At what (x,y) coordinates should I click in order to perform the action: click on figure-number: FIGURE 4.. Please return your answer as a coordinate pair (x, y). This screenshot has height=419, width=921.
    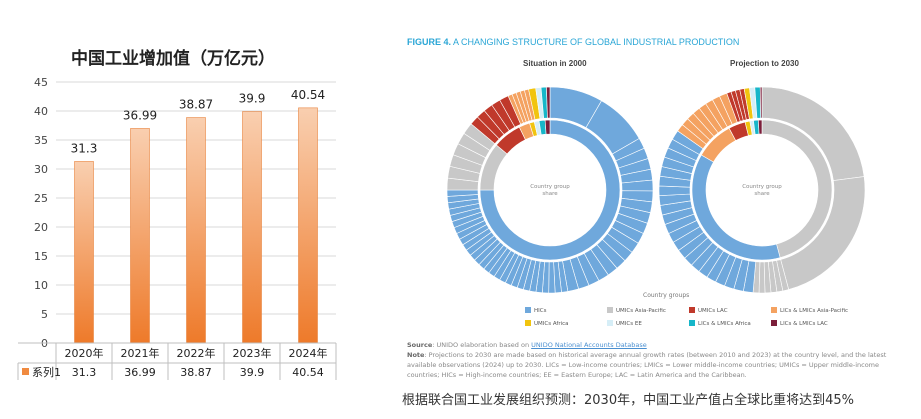
    Looking at the image, I should click on (429, 42).